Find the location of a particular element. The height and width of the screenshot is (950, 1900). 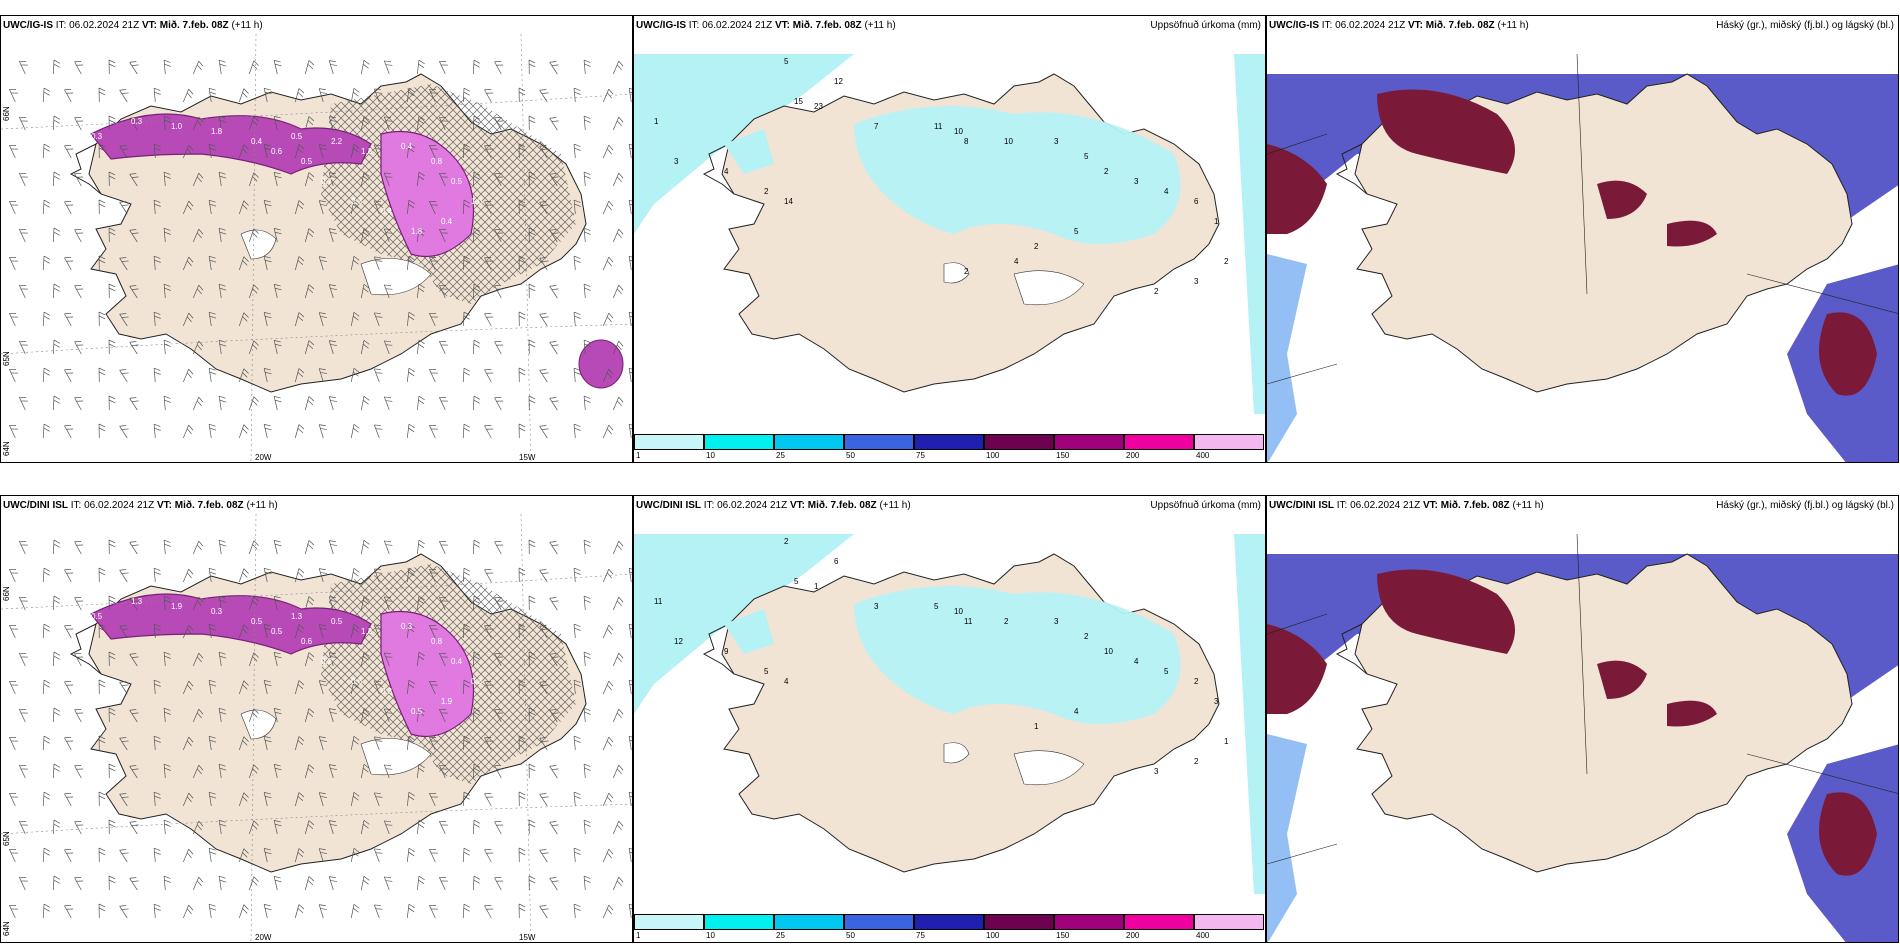

snow-depth-label: 1.0 is located at coordinates (477, 201).